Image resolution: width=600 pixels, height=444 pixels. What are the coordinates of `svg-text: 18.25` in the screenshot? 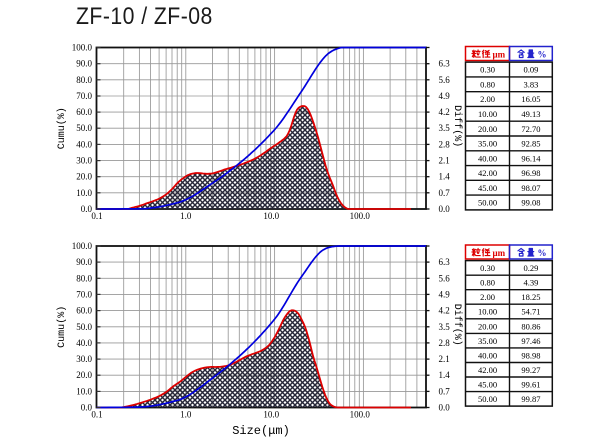 It's located at (530, 297).